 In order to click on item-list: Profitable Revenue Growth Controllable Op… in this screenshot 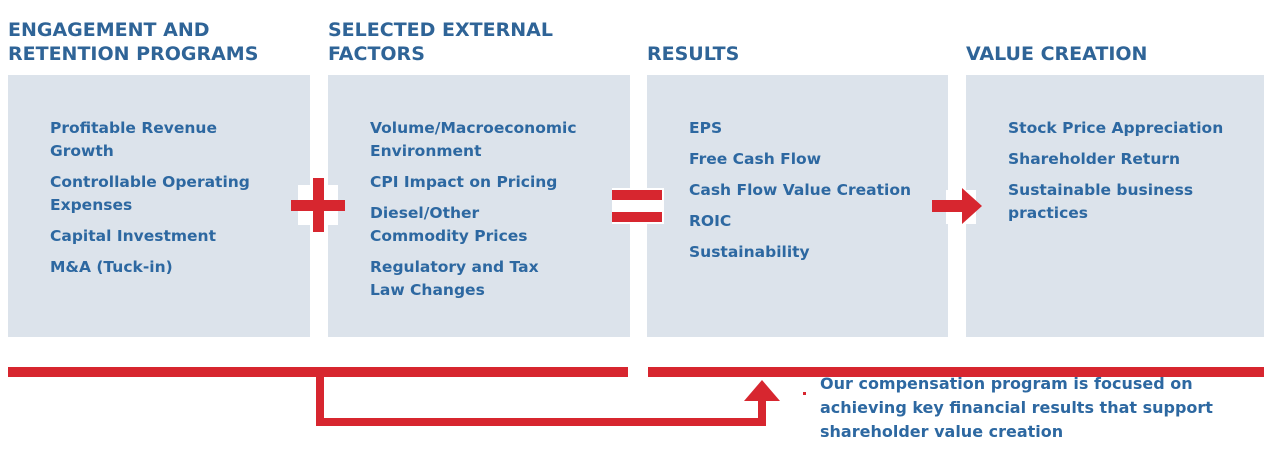, I will do `click(150, 202)`.